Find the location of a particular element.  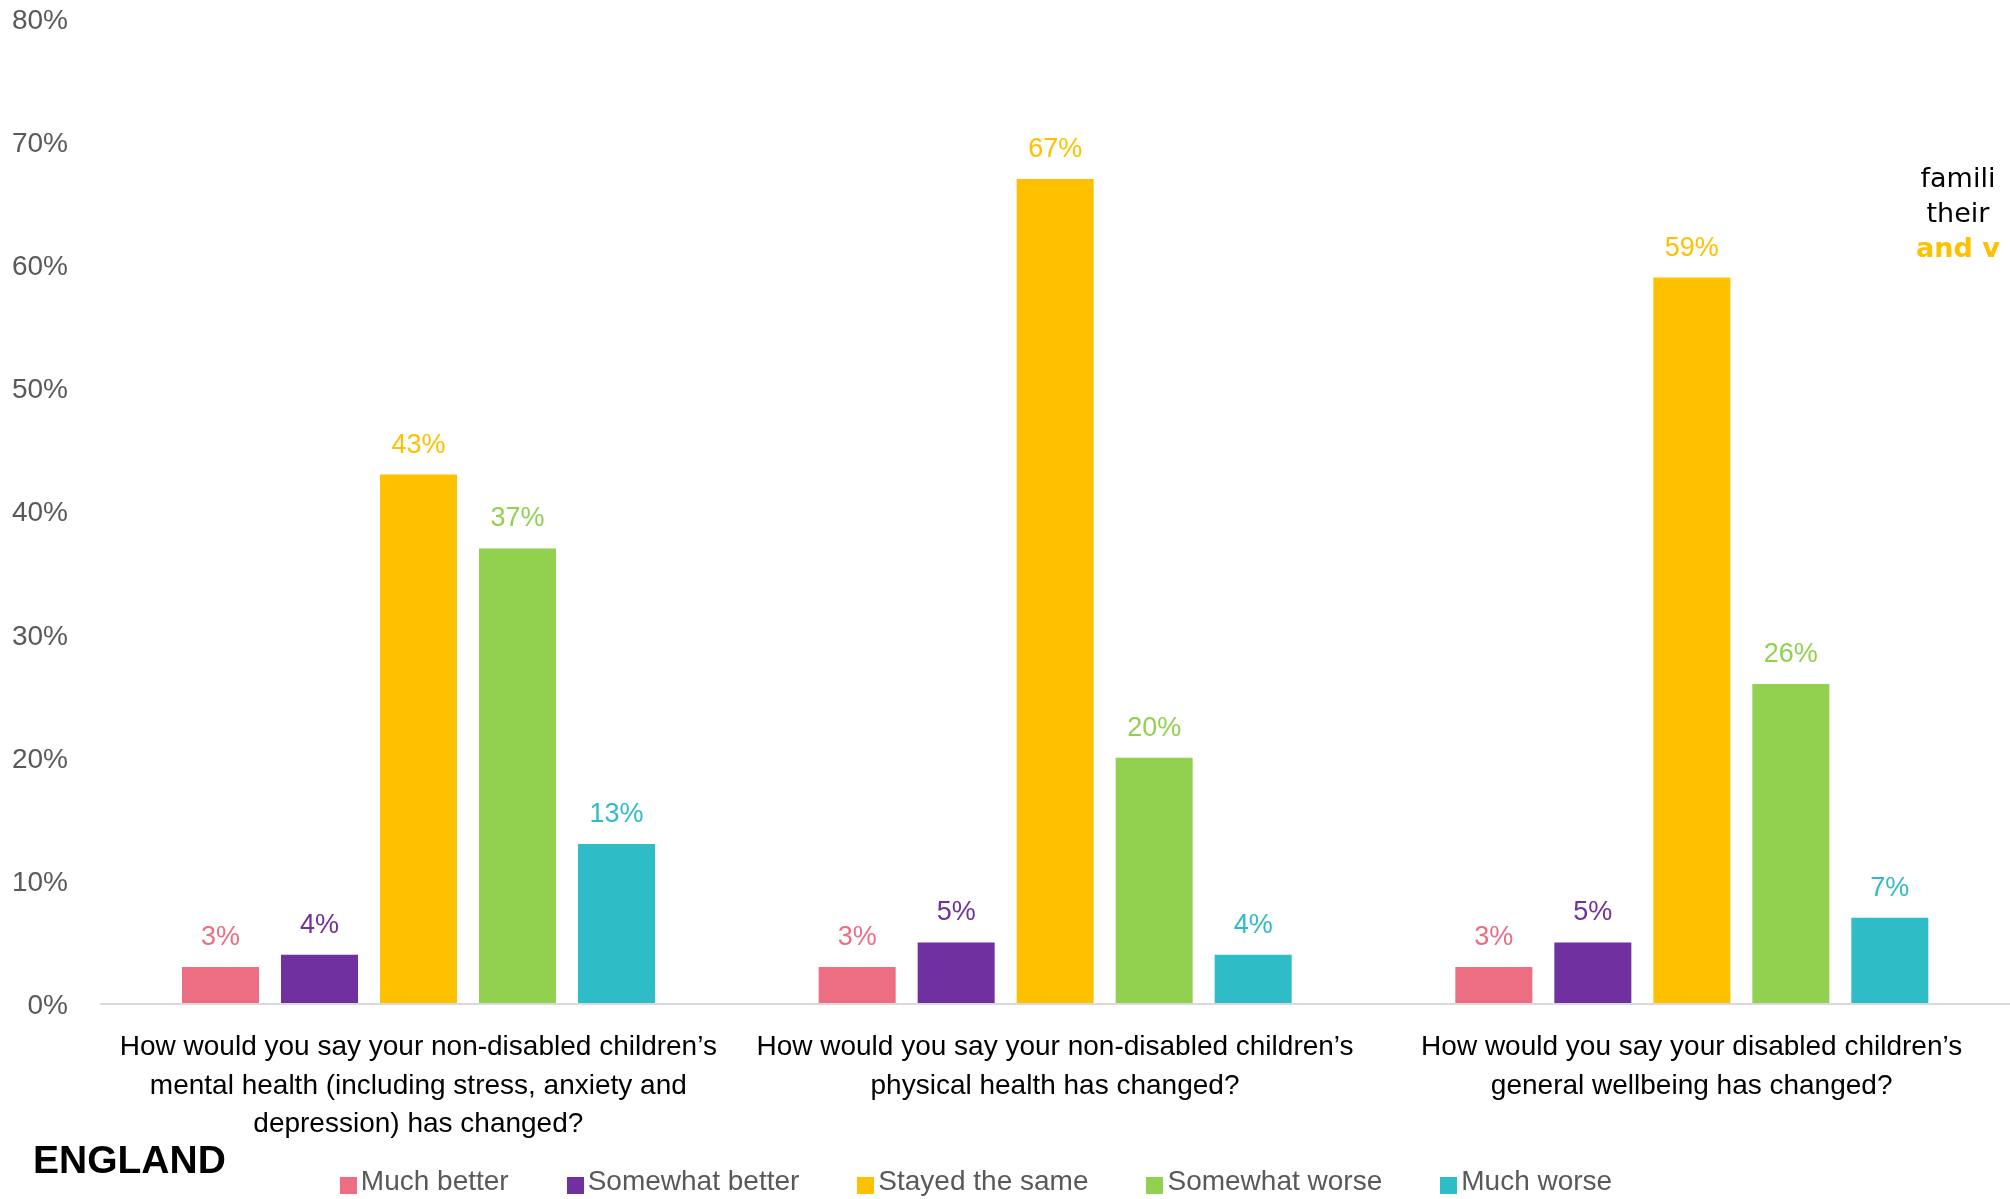

y-tick-label: 70% is located at coordinates (39, 143).